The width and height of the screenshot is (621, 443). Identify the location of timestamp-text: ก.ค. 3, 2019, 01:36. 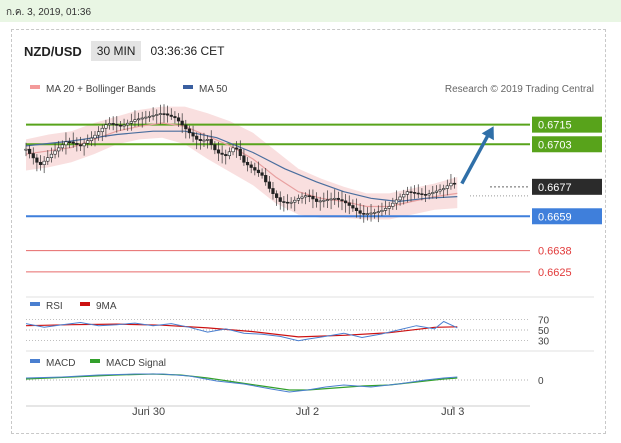
(49, 12).